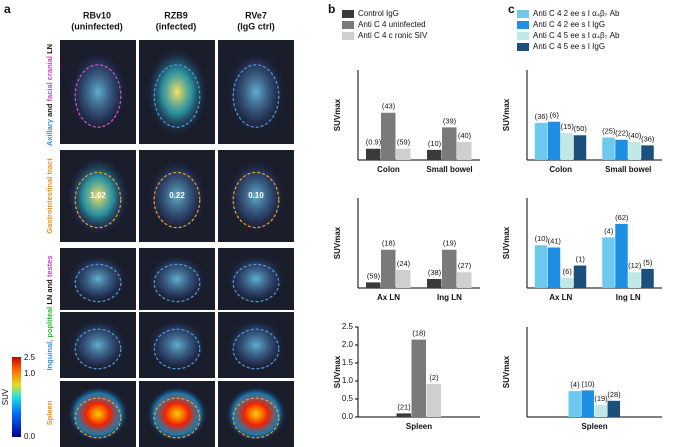 This screenshot has height=447, width=685. I want to click on row-label-part: and, so click(49, 110).